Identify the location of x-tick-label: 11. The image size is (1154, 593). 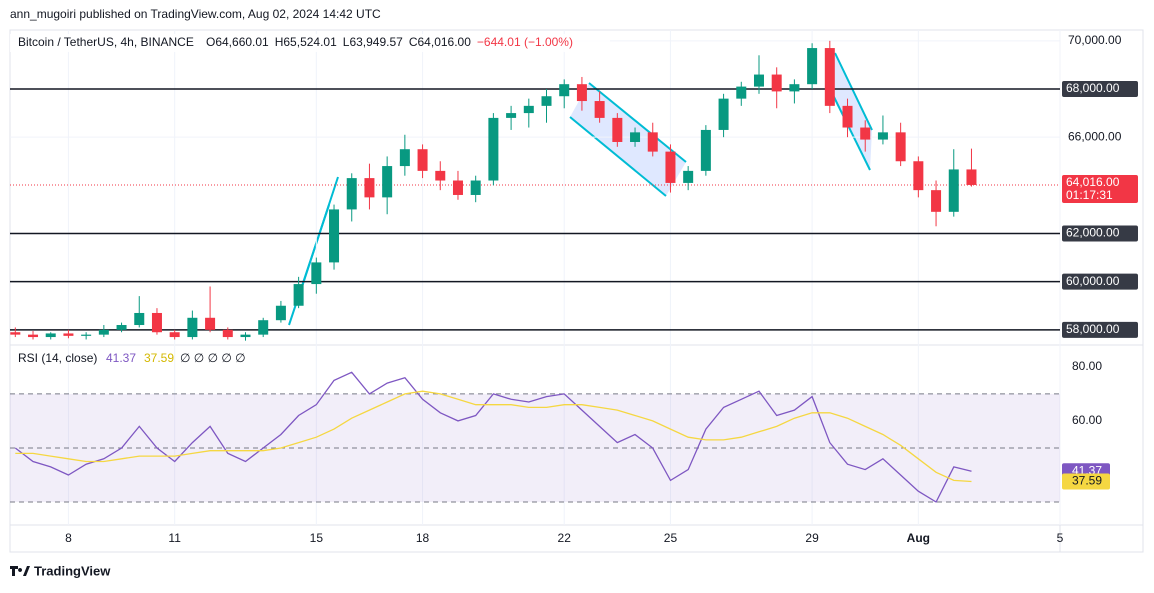
(174, 538).